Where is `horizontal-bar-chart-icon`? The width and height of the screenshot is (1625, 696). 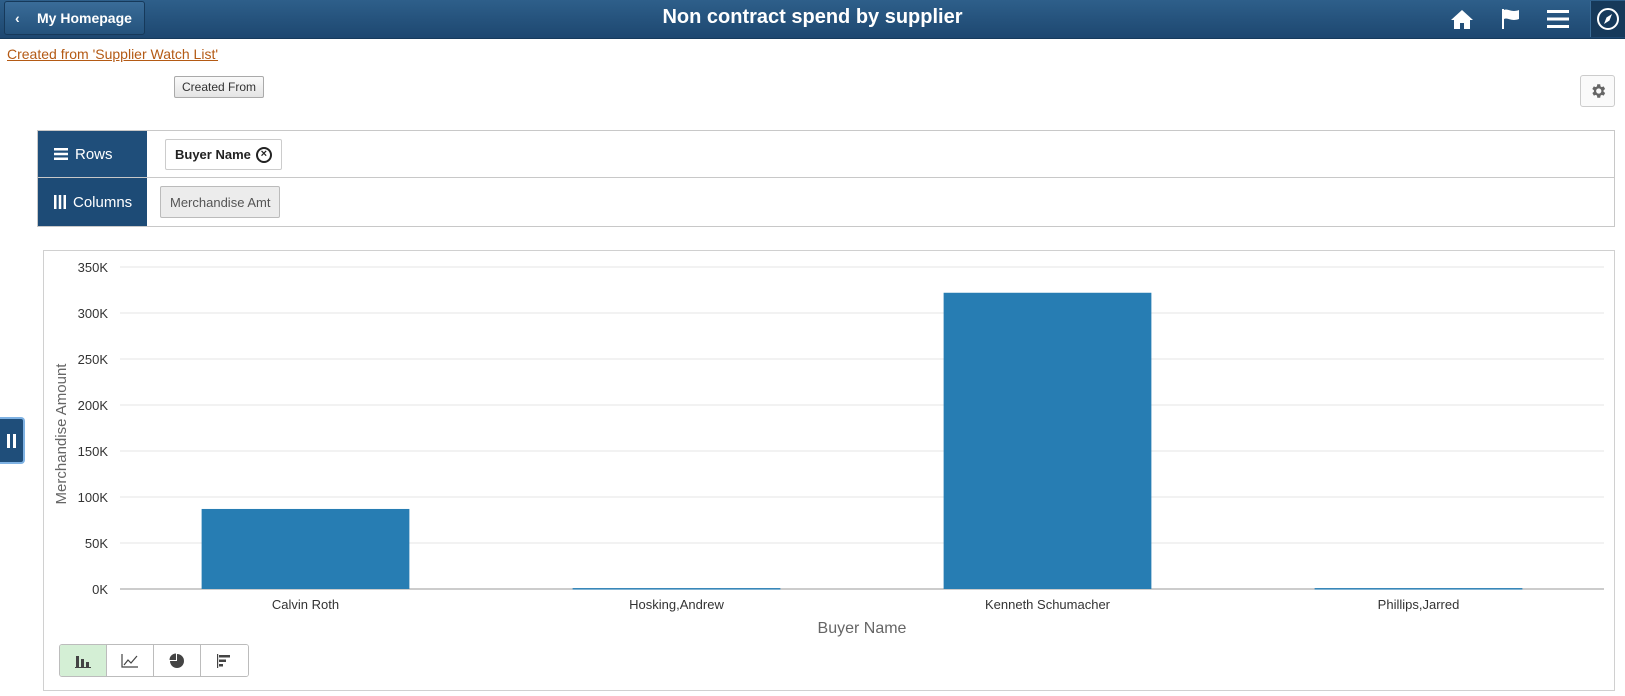
horizontal-bar-chart-icon is located at coordinates (223, 660).